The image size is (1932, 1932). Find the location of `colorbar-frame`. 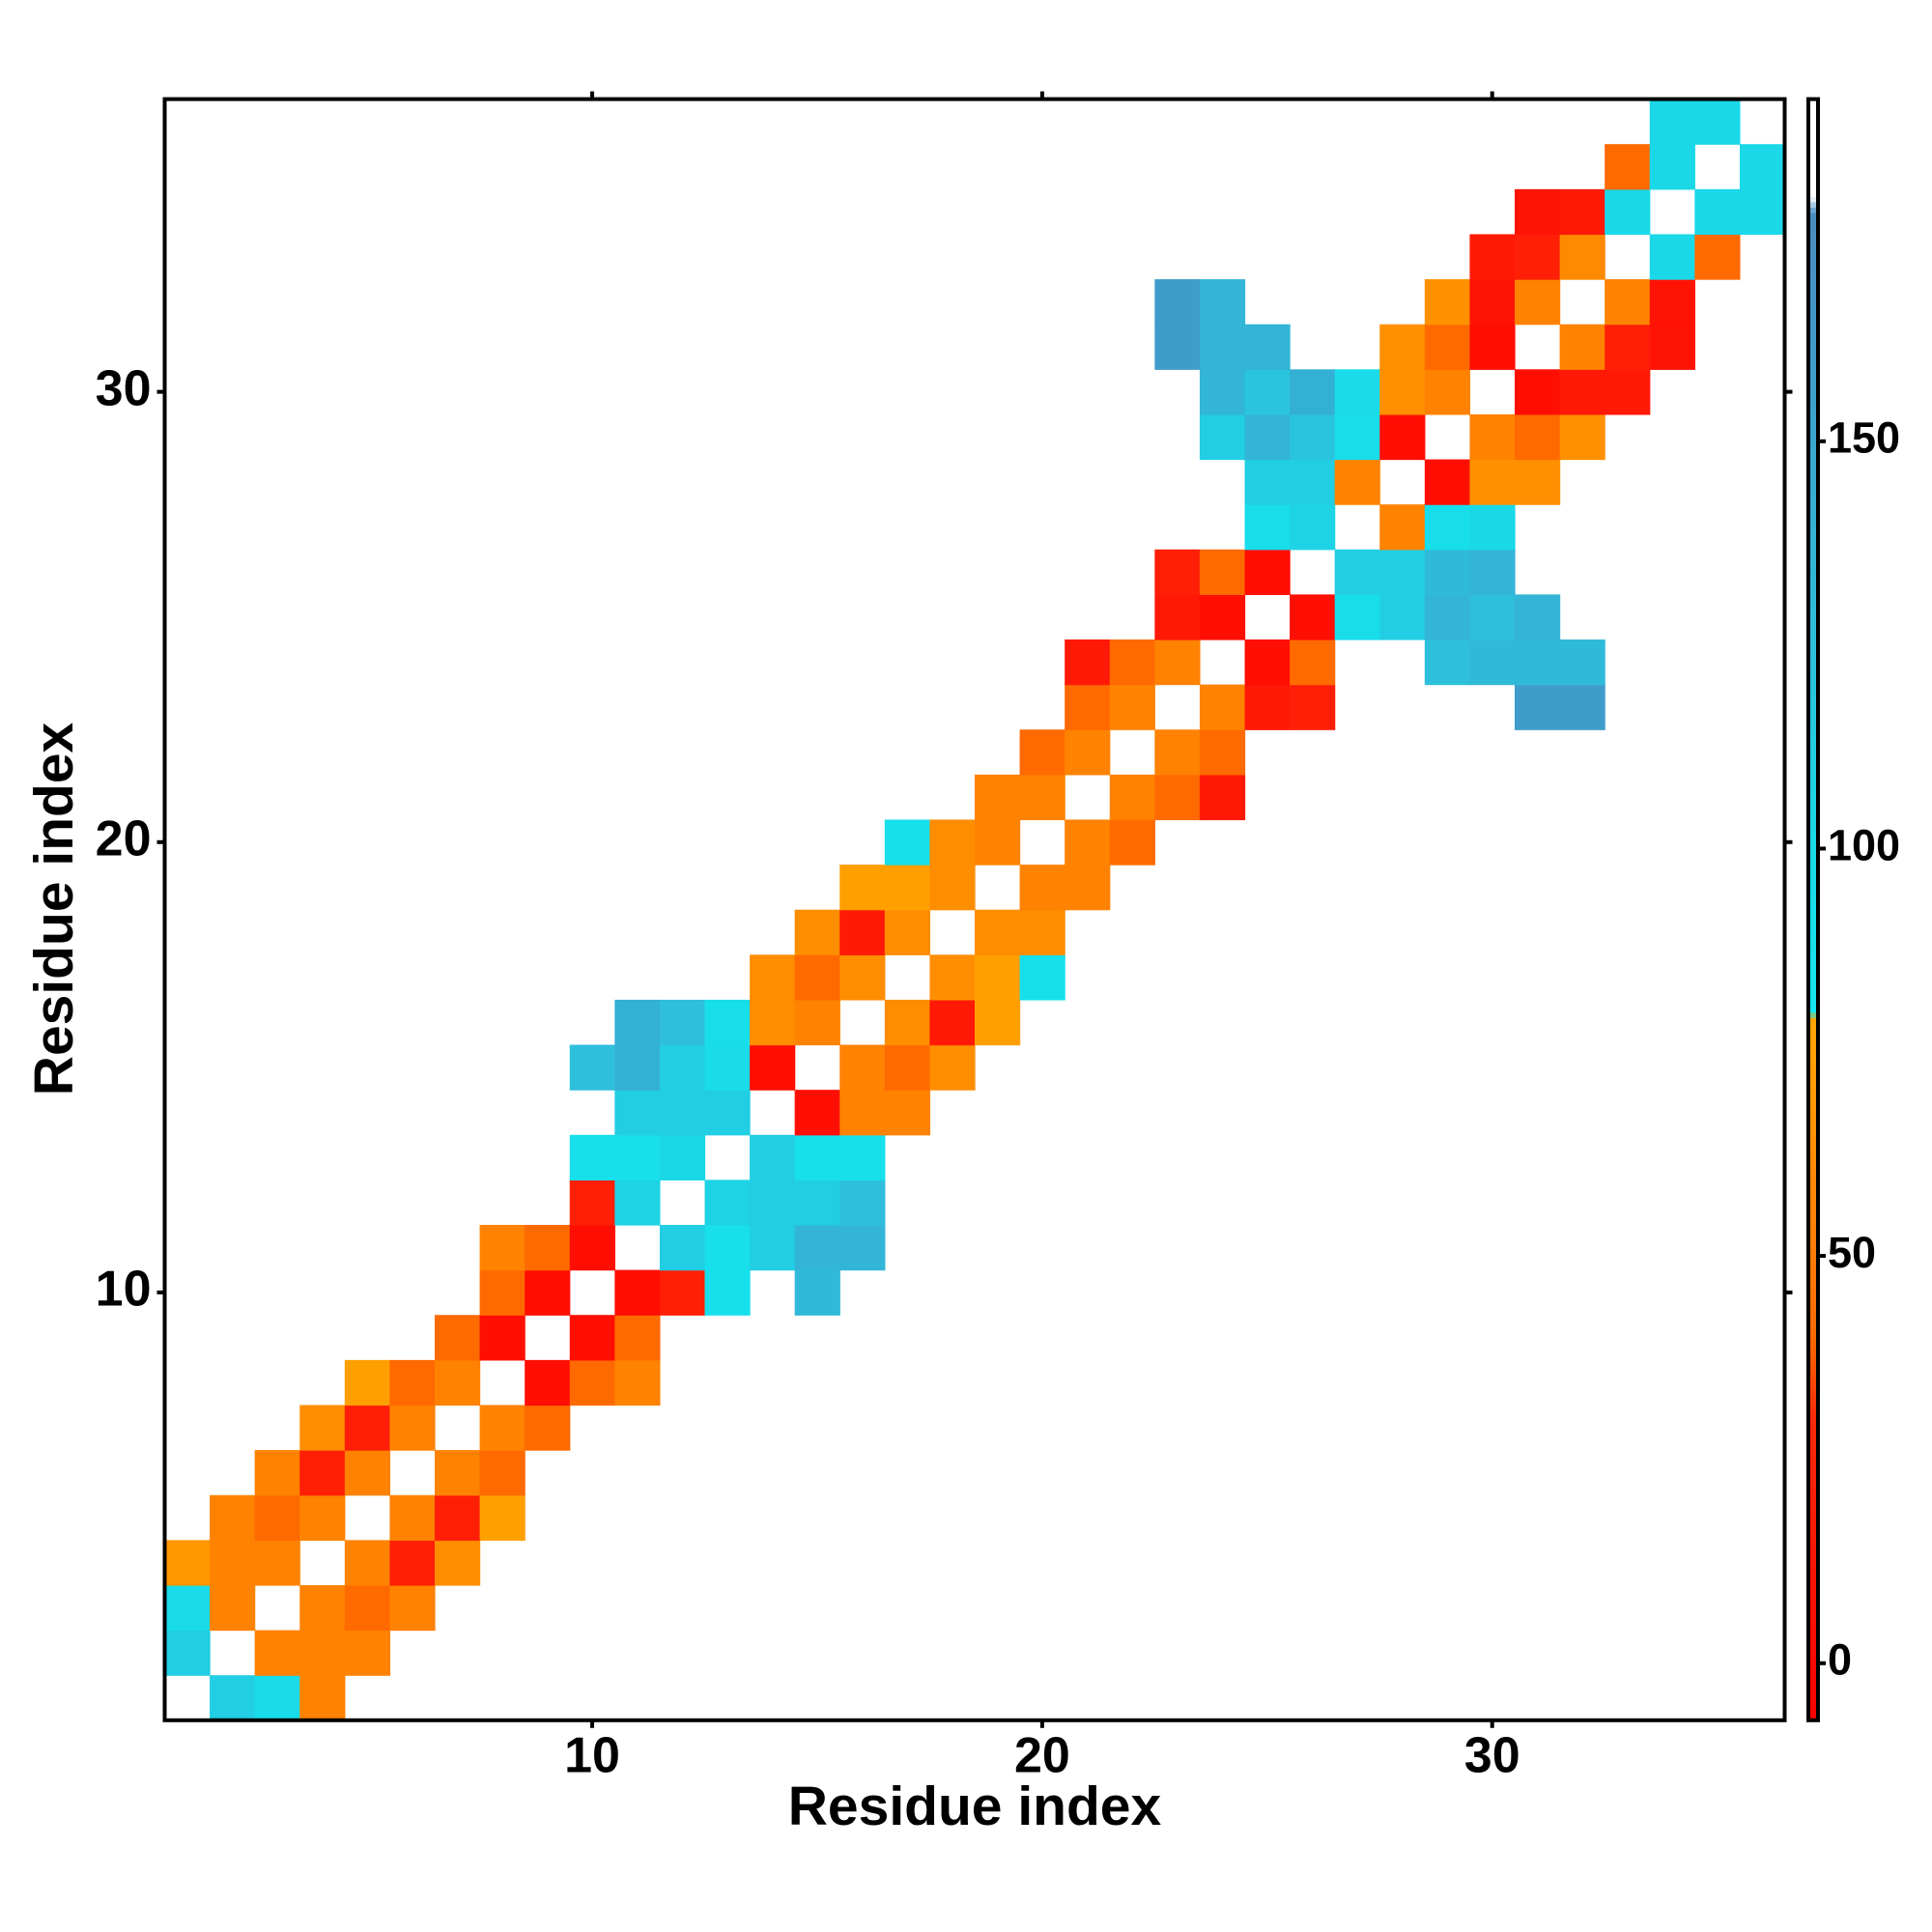

colorbar-frame is located at coordinates (1813, 909).